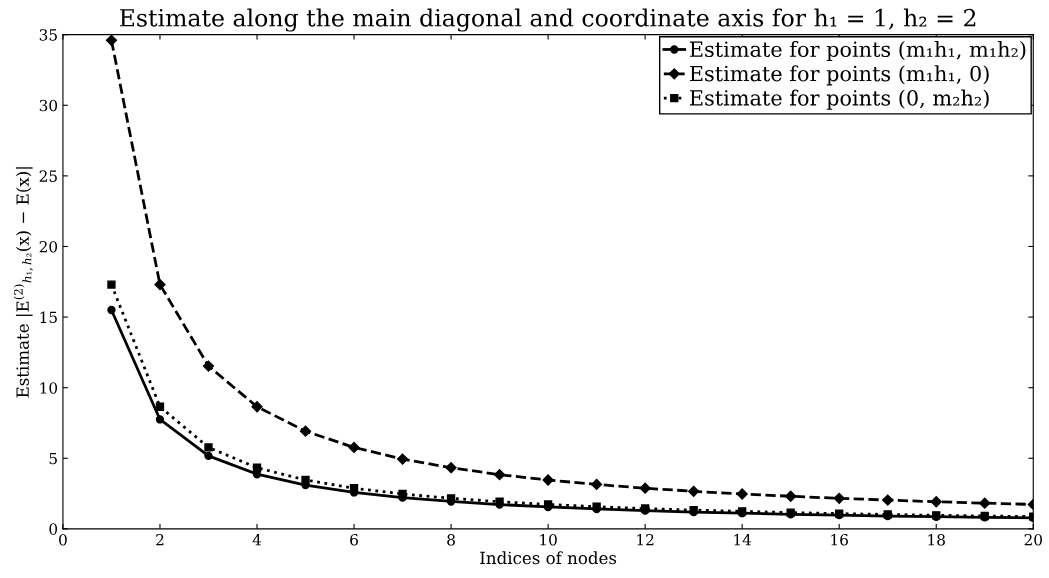 This screenshot has height=578, width=1049. What do you see at coordinates (1033, 540) in the screenshot?
I see `x-tick-label: 20` at bounding box center [1033, 540].